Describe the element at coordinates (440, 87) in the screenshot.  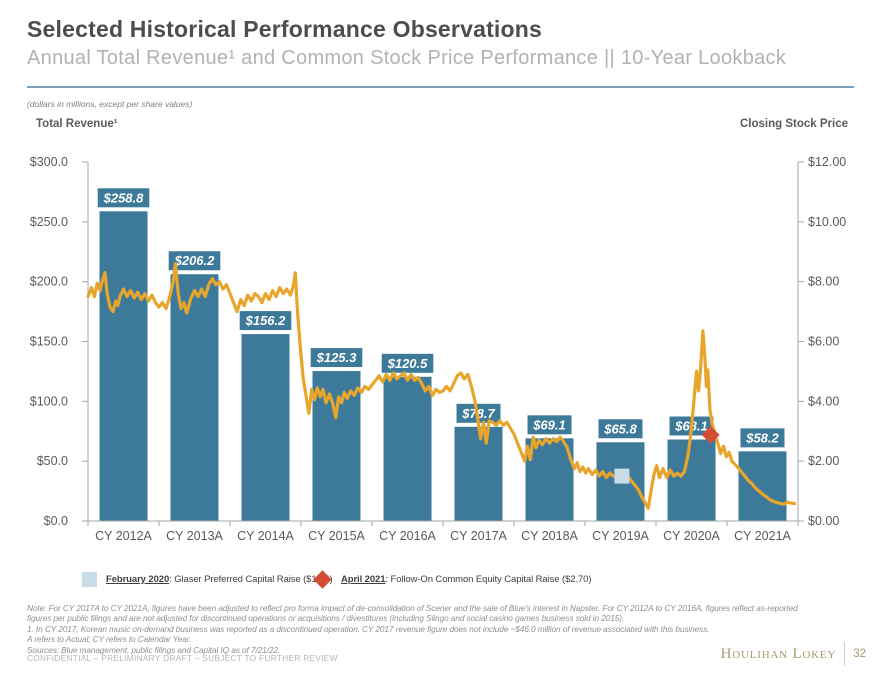
I see `header-divider` at that location.